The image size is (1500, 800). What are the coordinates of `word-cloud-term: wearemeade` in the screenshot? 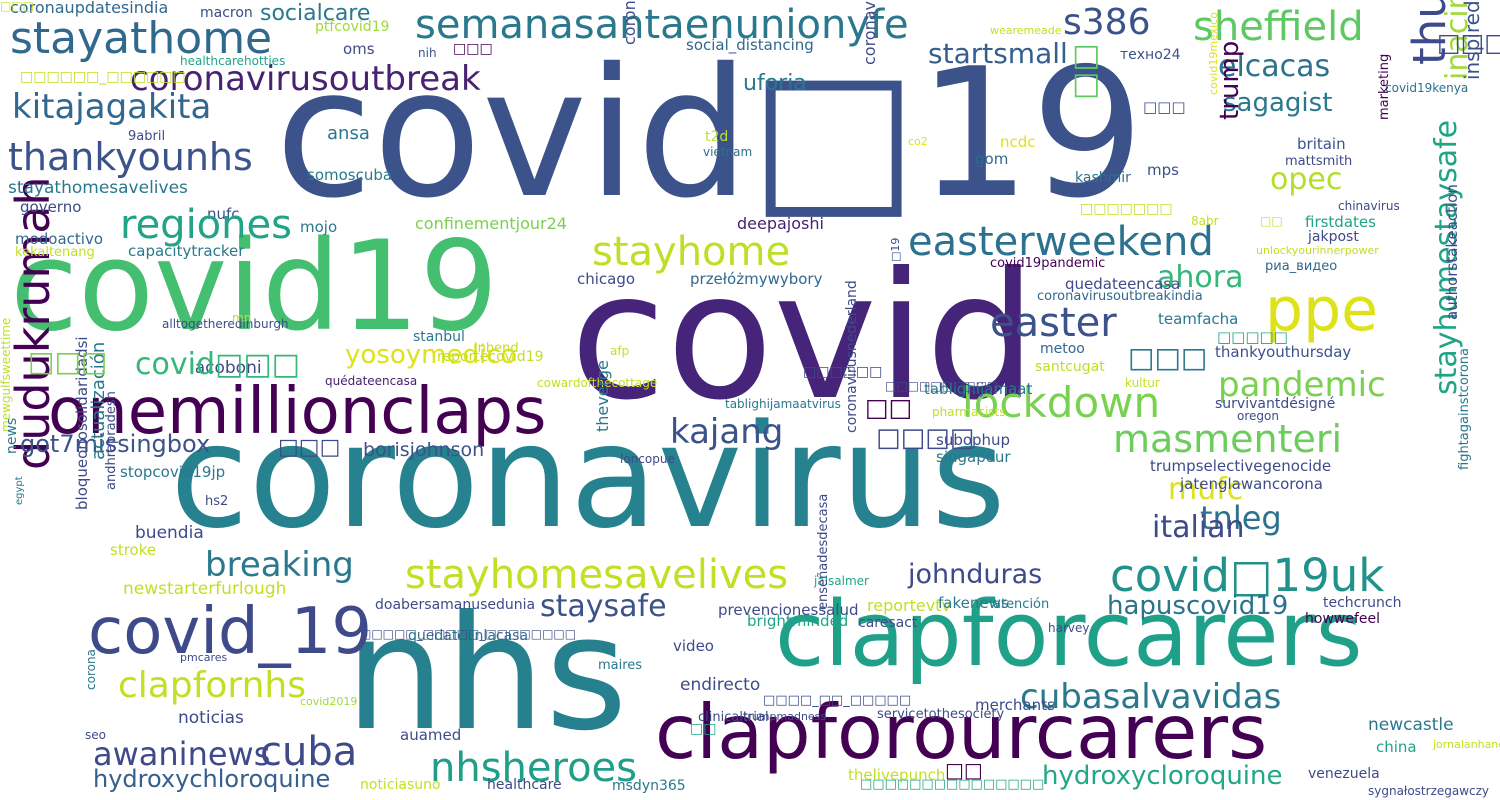 It's located at (1026, 30).